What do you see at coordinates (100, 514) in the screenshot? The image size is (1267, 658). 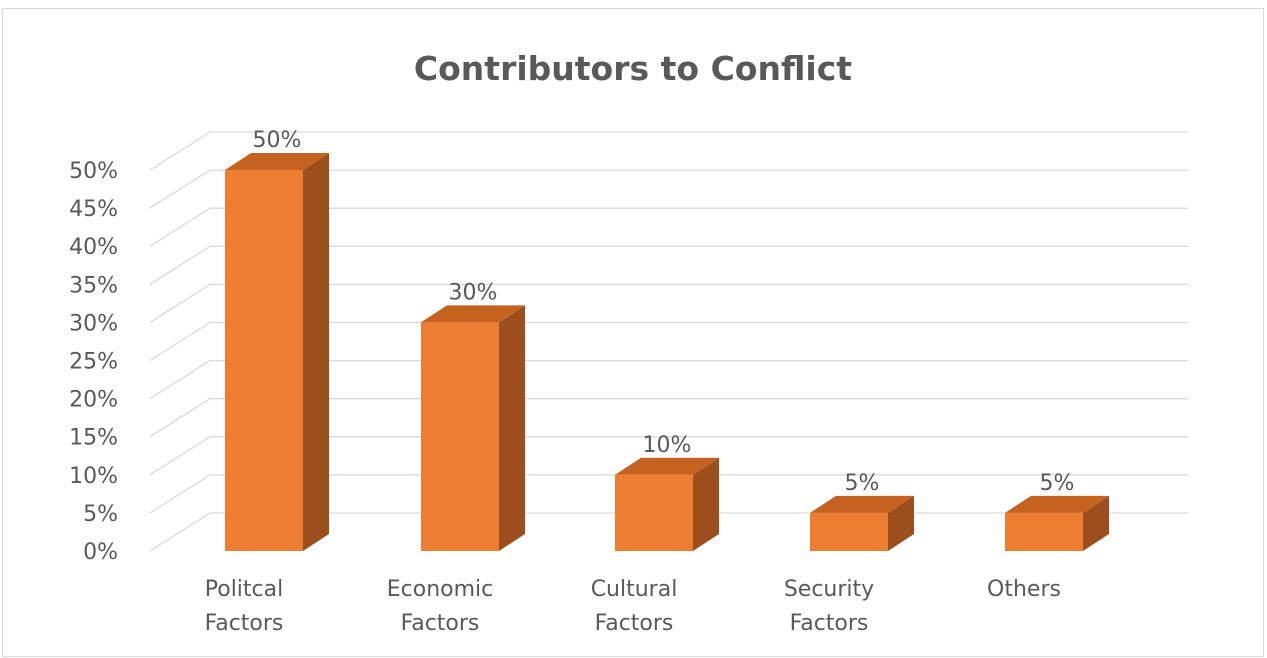 I see `y-tick-label: 5%` at bounding box center [100, 514].